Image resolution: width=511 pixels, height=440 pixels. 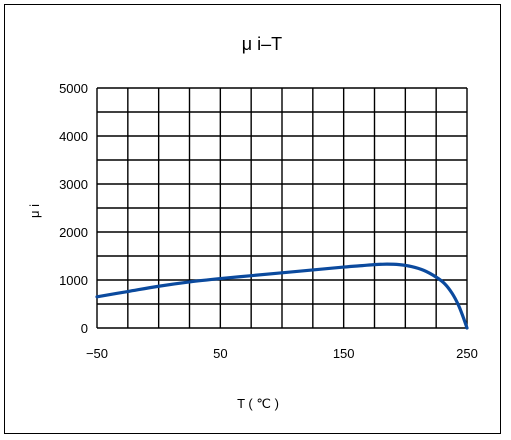 What do you see at coordinates (73, 208) in the screenshot?
I see `y-tick-labels: 0 1000 2000 3000 4000 5000` at bounding box center [73, 208].